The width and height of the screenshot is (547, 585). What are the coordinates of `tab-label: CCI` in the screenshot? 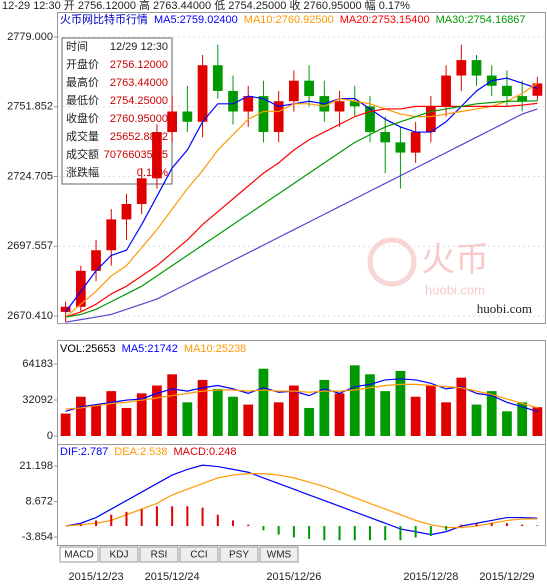 It's located at (198, 555).